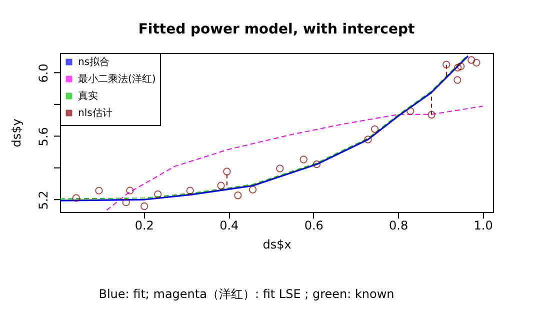  What do you see at coordinates (88, 96) in the screenshot?
I see `legend-label: 真实` at bounding box center [88, 96].